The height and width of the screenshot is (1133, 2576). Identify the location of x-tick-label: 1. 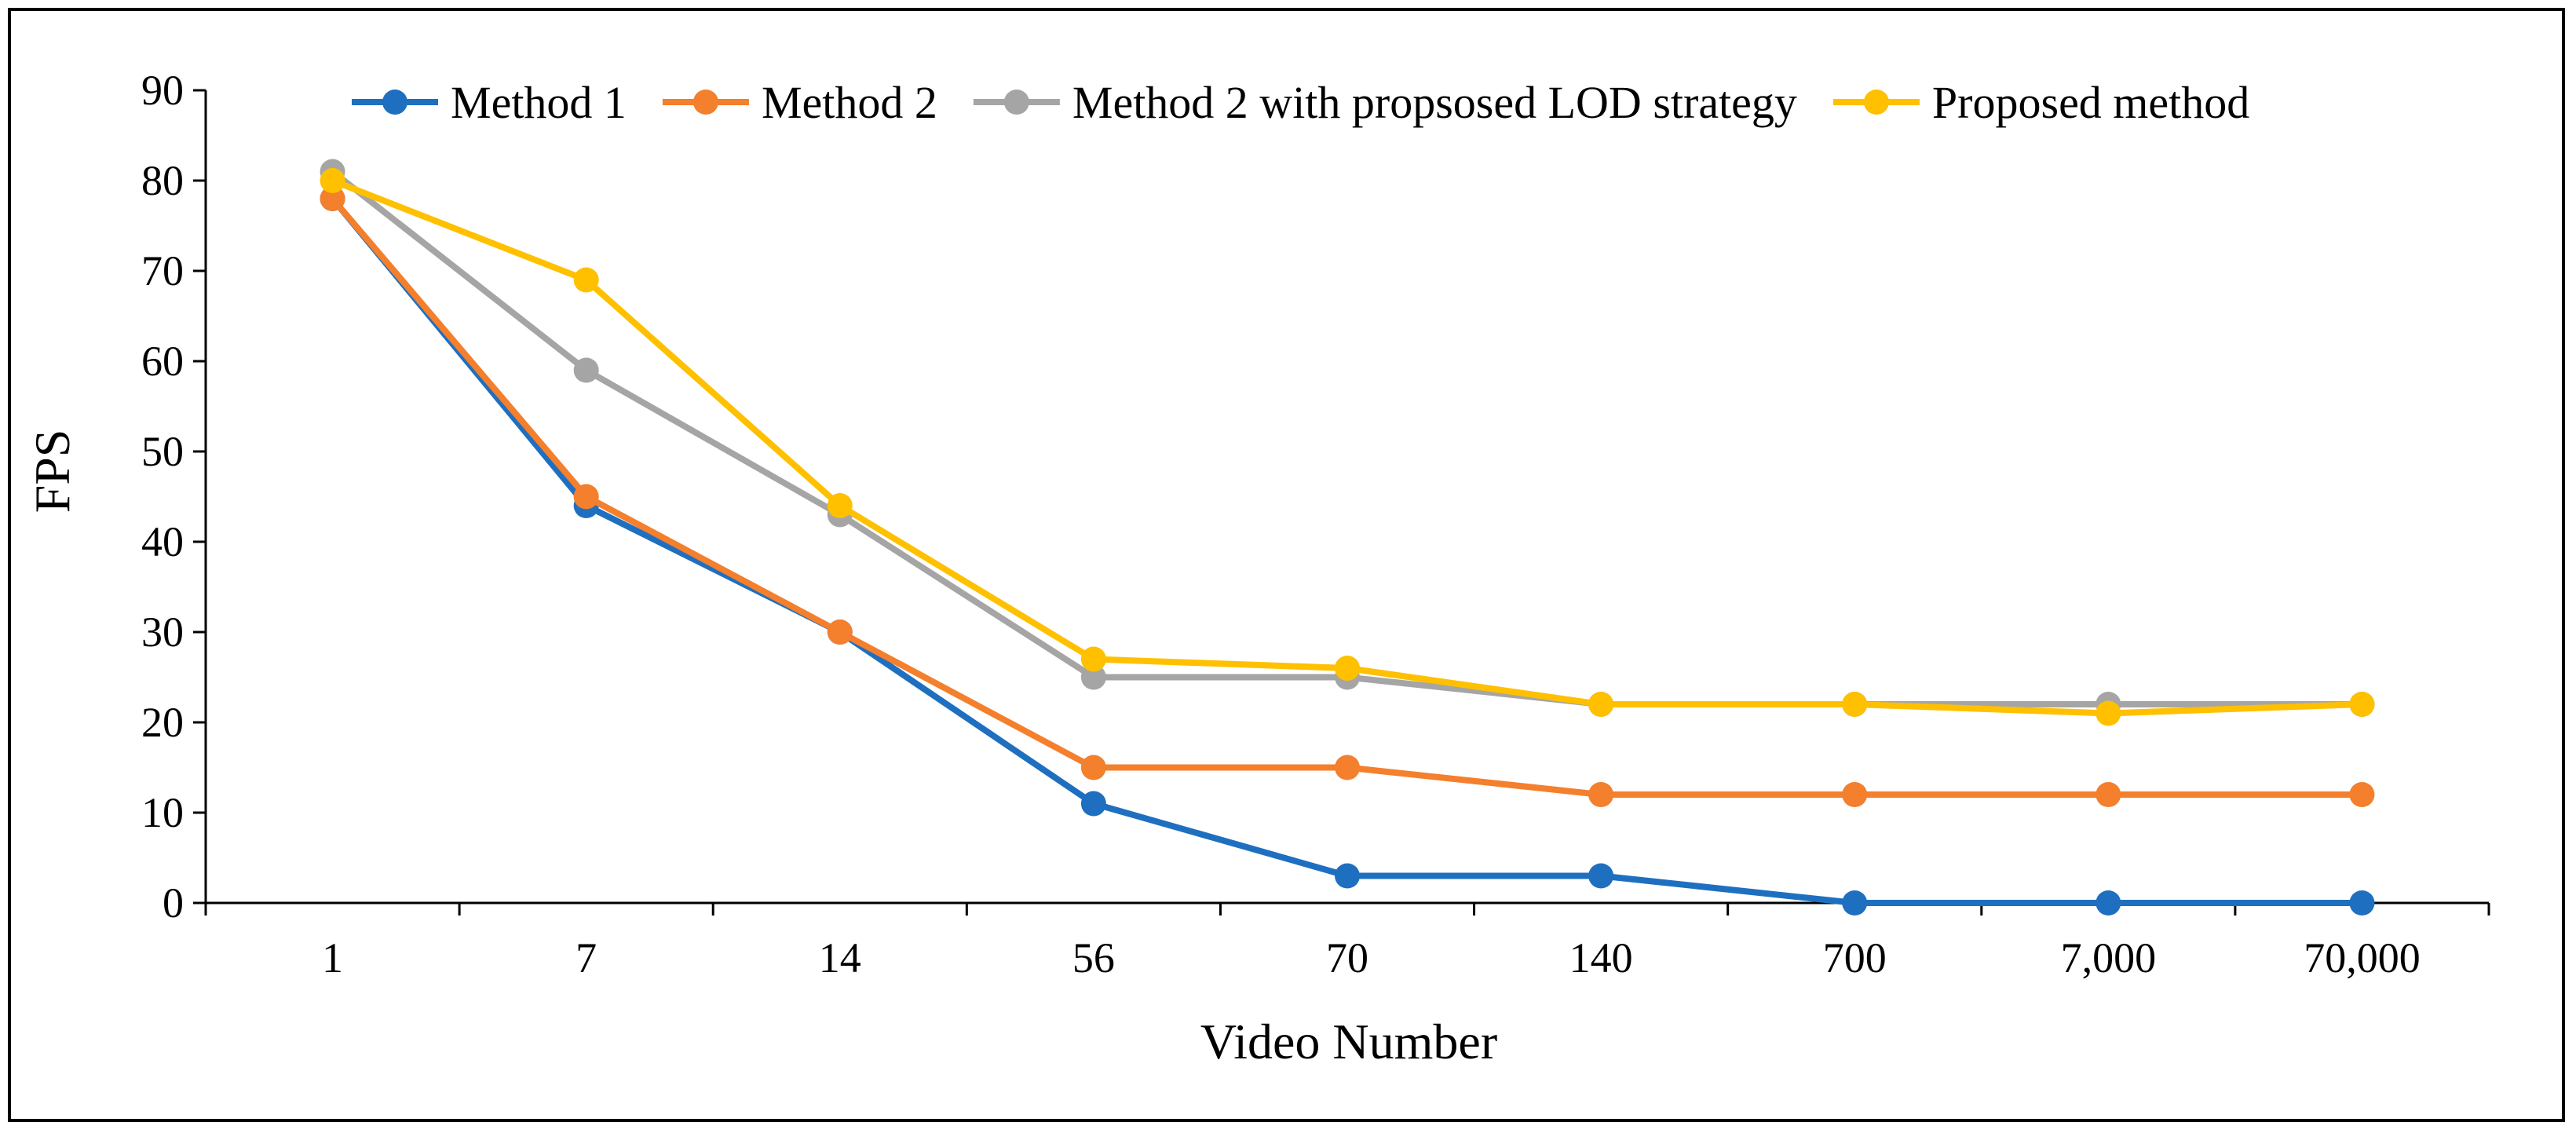
(332, 958).